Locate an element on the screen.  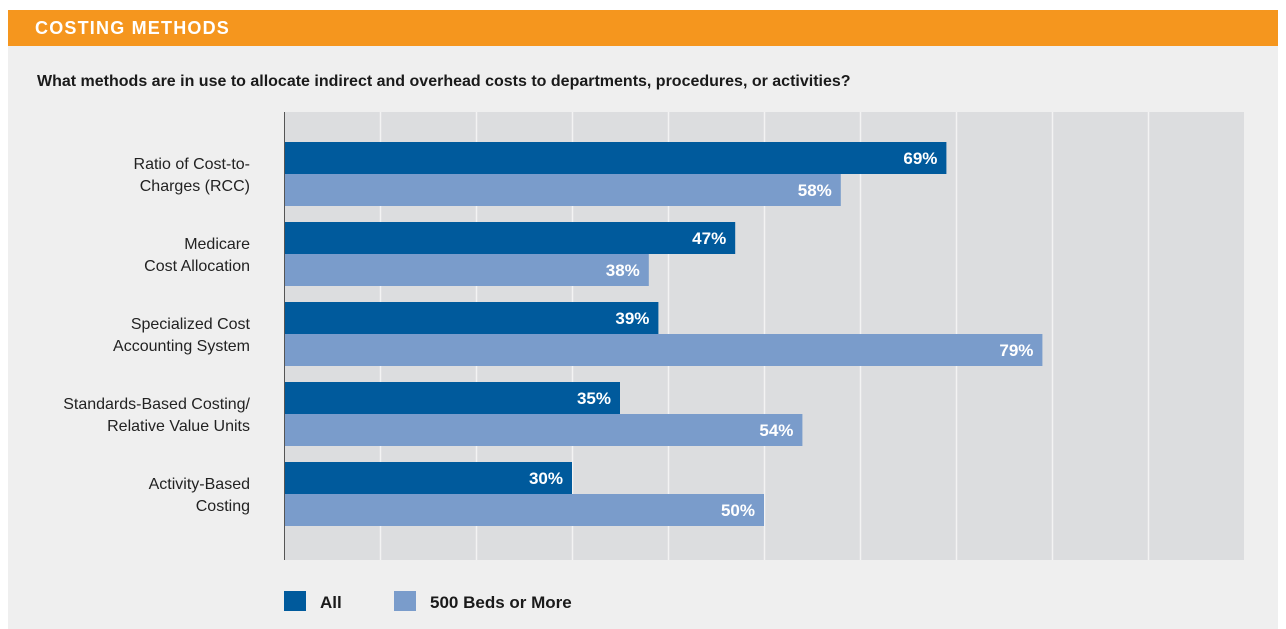
bar-value-label: 38% is located at coordinates (623, 270).